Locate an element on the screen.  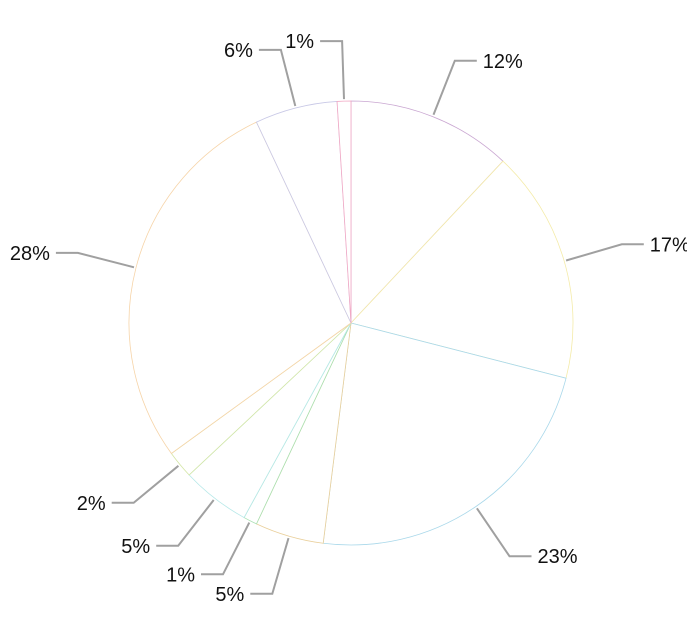
slice-label-1: 12% is located at coordinates (503, 62).